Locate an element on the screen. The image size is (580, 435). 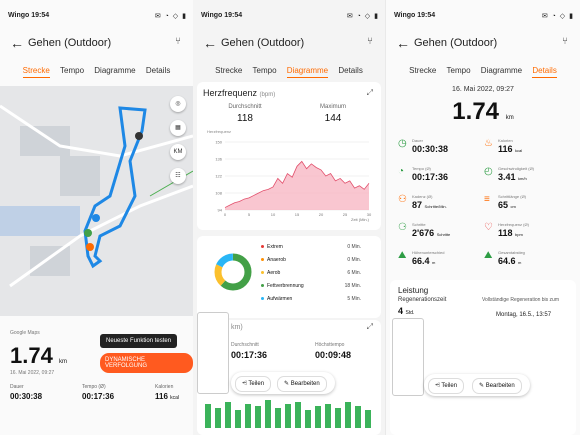
stat-value: 116 is located at coordinates (161, 396).